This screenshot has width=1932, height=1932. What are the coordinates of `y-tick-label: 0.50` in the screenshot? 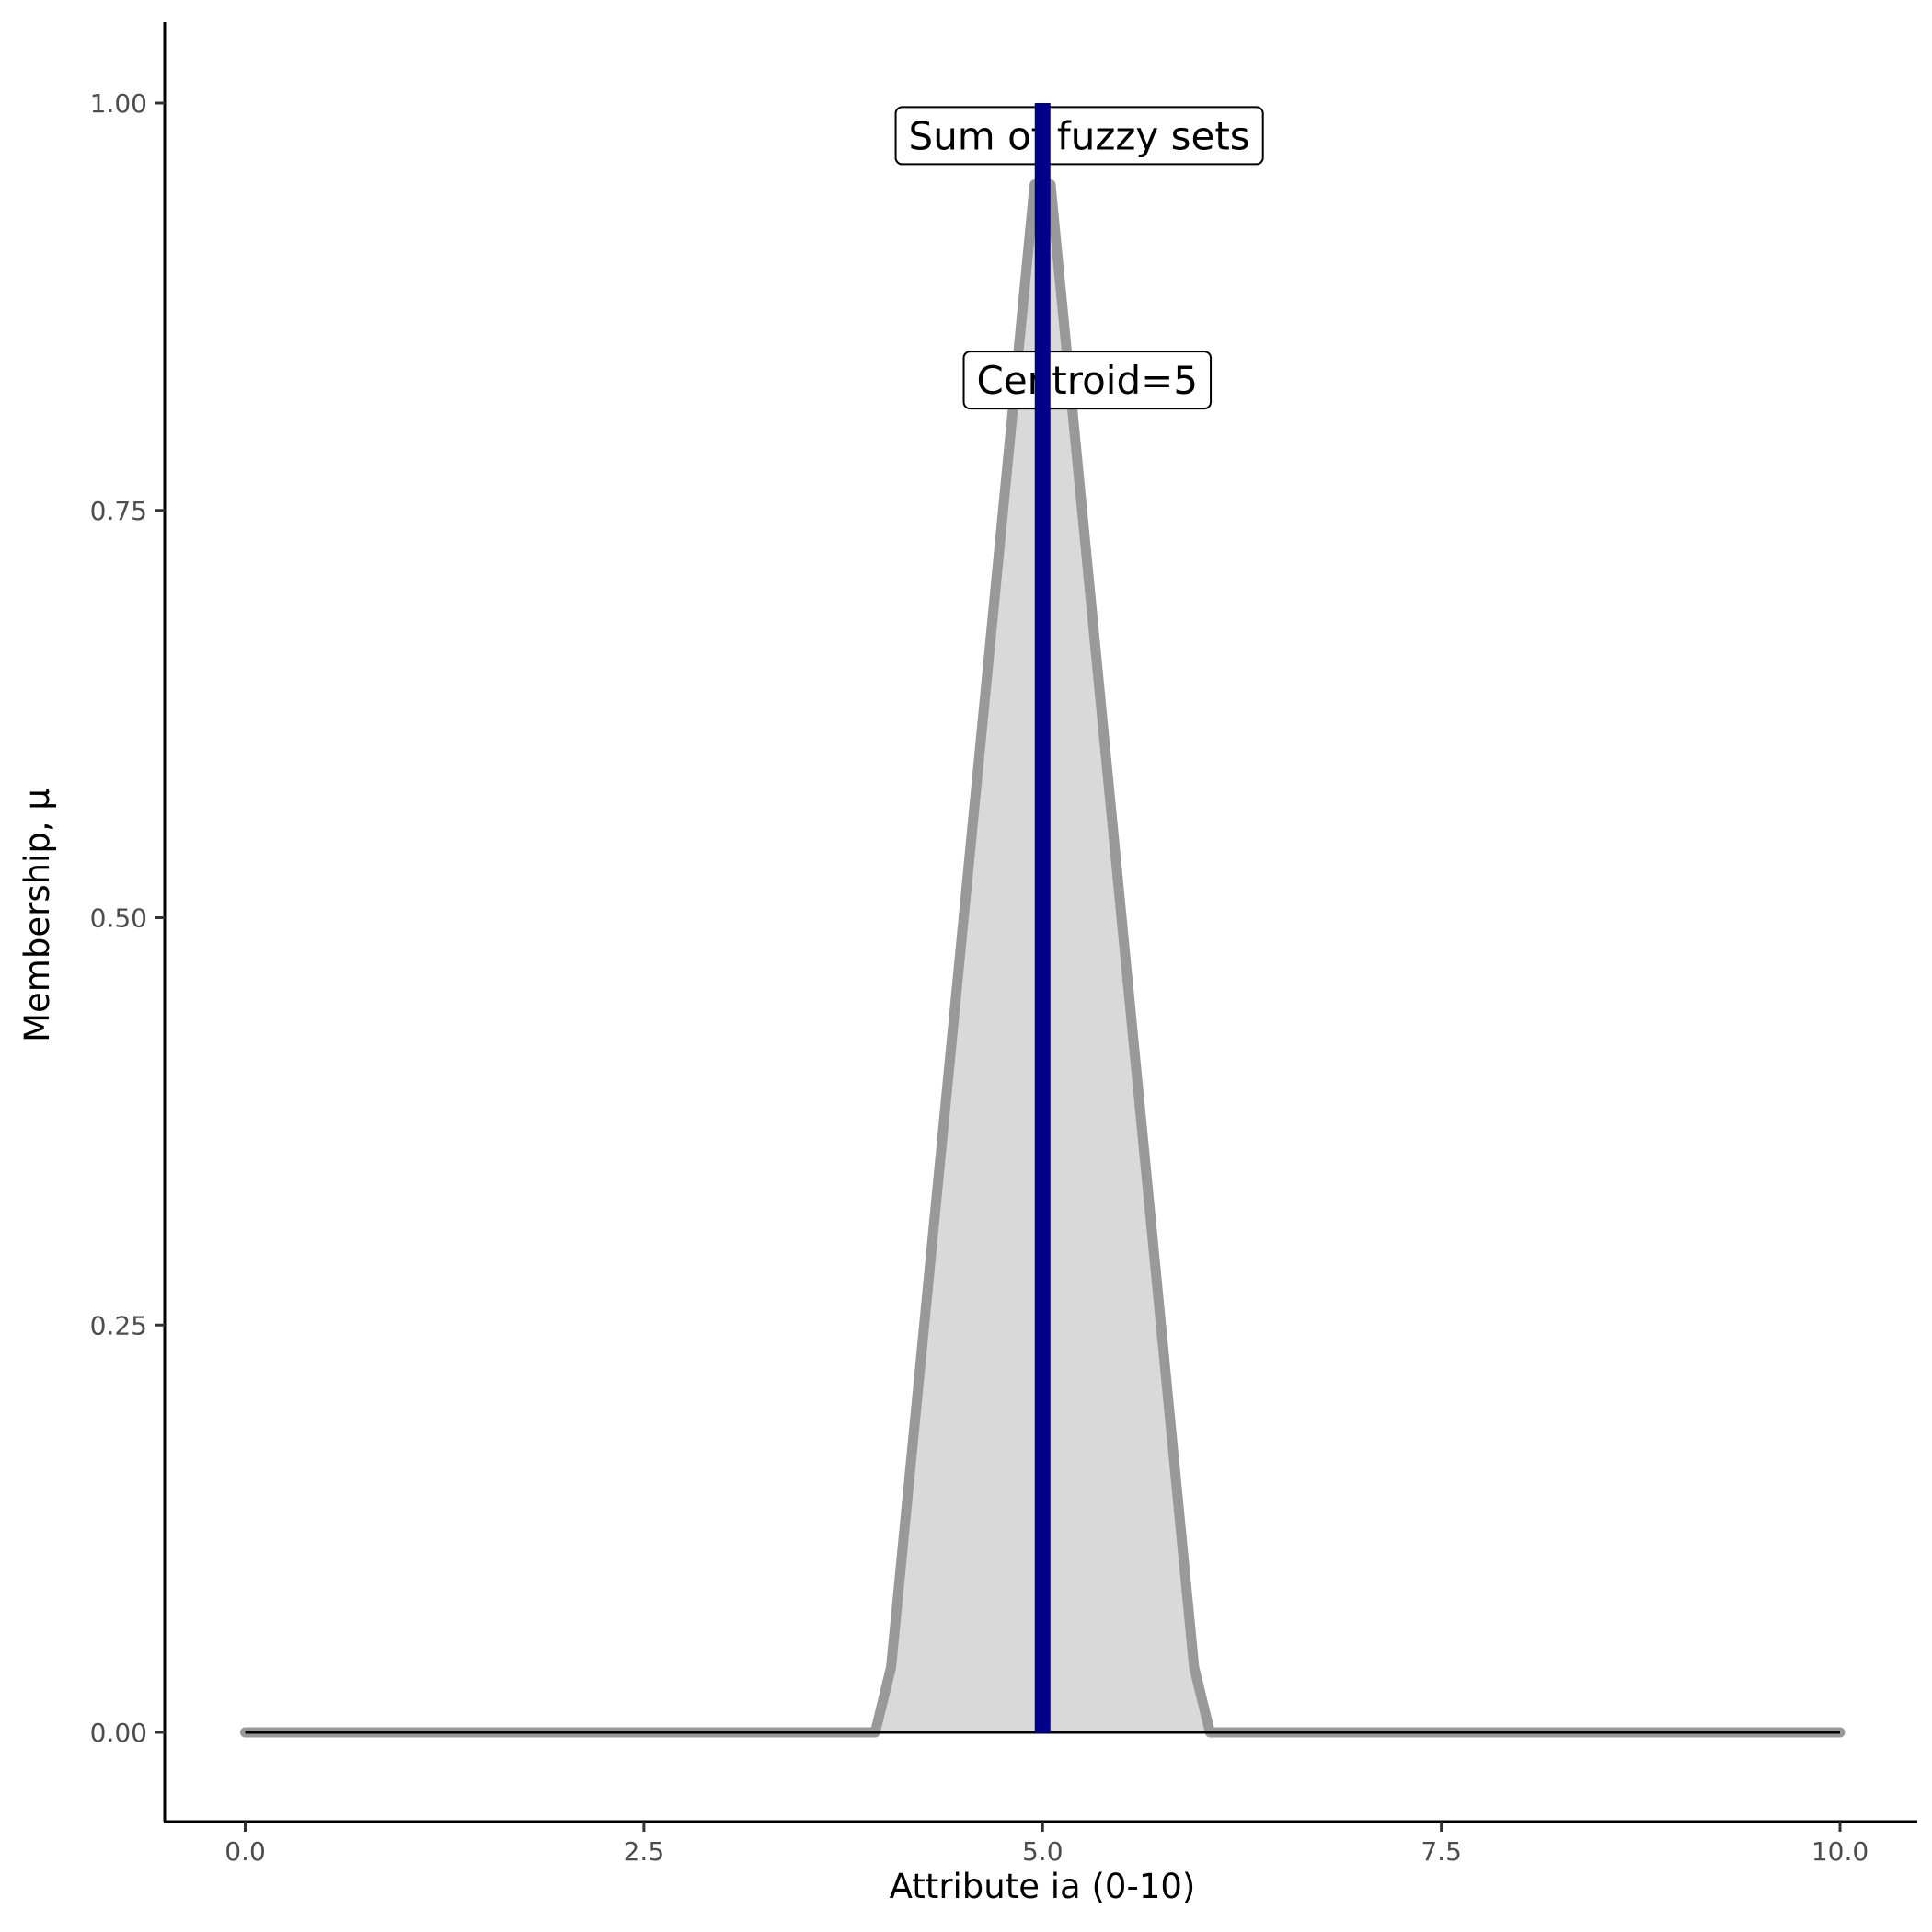 It's located at (118, 918).